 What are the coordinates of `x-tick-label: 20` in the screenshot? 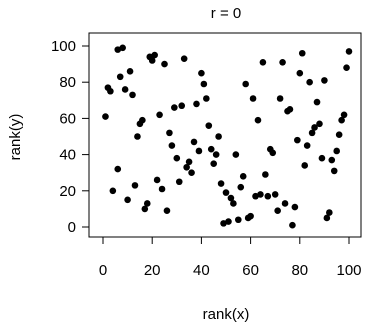 It's located at (152, 270).